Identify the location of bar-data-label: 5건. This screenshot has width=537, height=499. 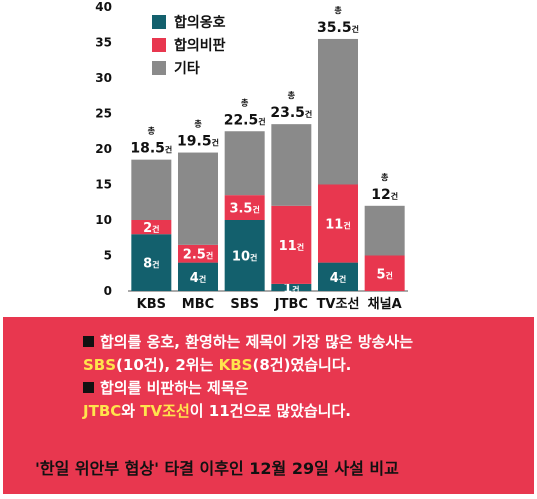
(384, 274).